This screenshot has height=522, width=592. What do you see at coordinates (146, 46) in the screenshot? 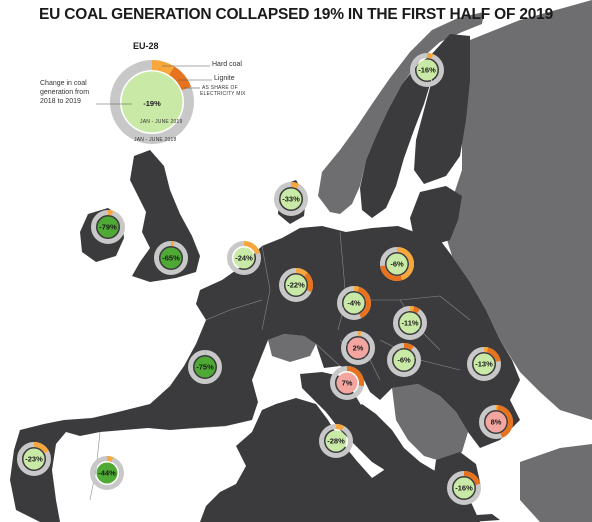
I see `legend-region-title: EU-28` at bounding box center [146, 46].